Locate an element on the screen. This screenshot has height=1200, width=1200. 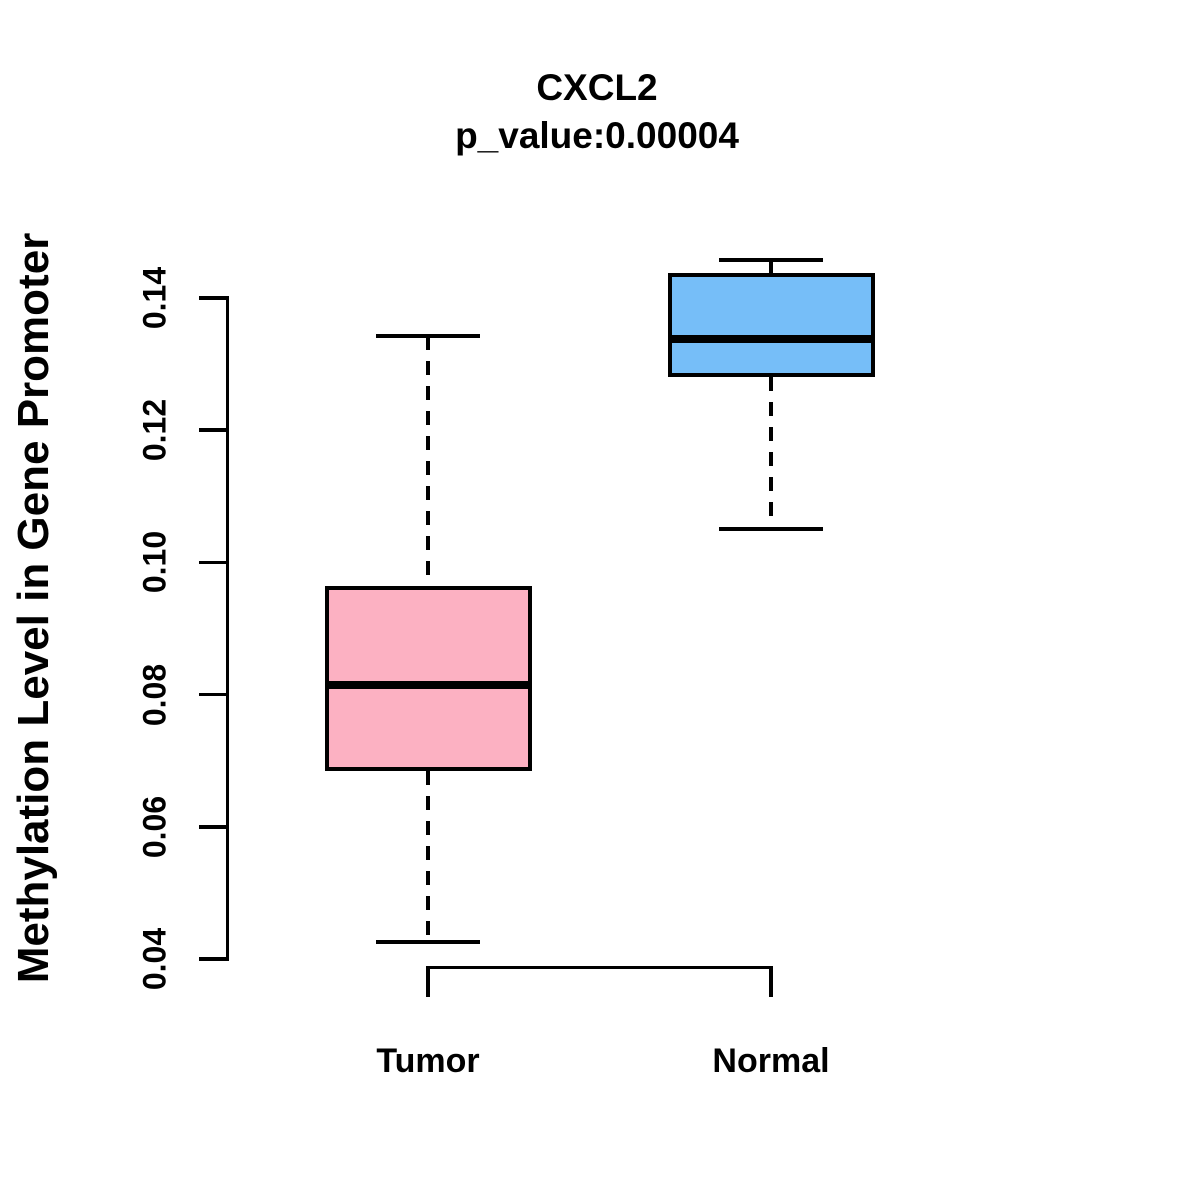
tumor-upper-whisker-cap is located at coordinates (428, 335).